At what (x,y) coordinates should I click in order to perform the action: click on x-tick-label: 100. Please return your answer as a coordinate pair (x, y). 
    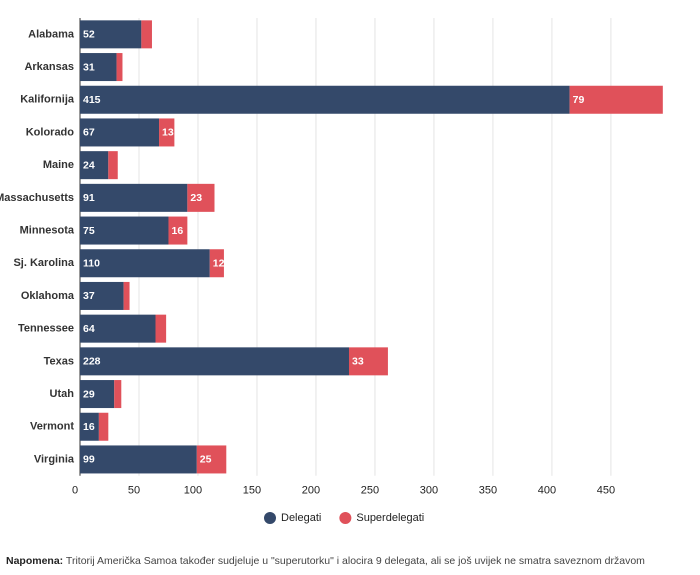
    Looking at the image, I should click on (193, 491).